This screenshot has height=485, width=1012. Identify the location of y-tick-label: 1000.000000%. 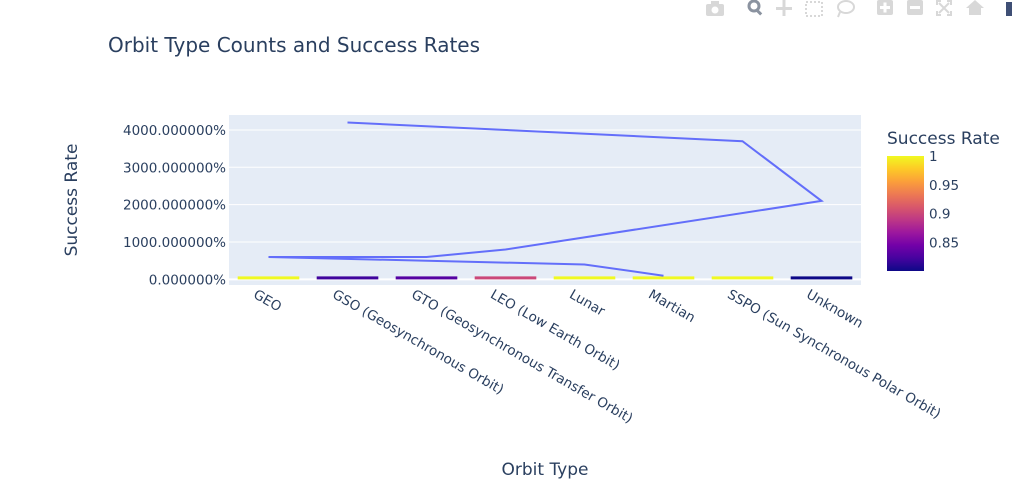
(174, 243).